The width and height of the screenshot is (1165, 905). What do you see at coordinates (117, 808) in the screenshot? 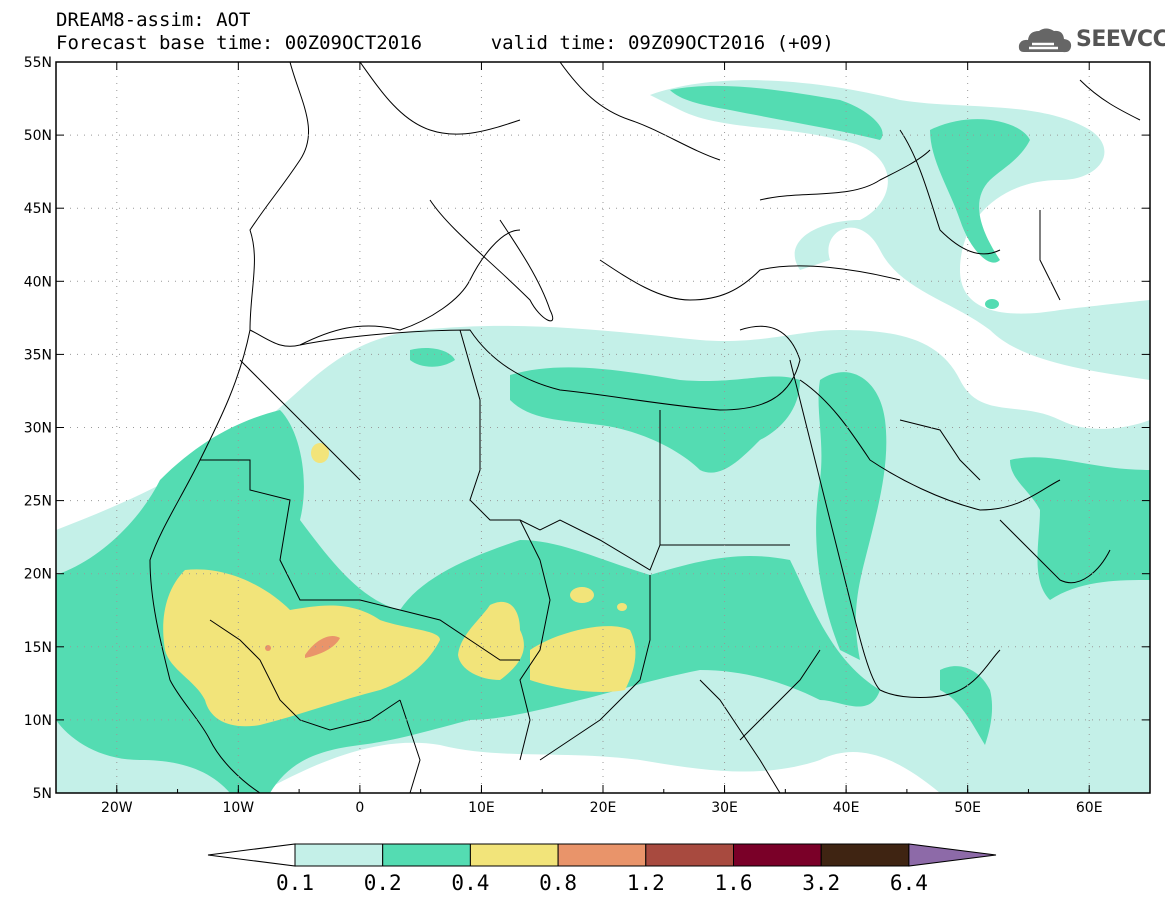
I see `lon-tick-label: 20W` at bounding box center [117, 808].